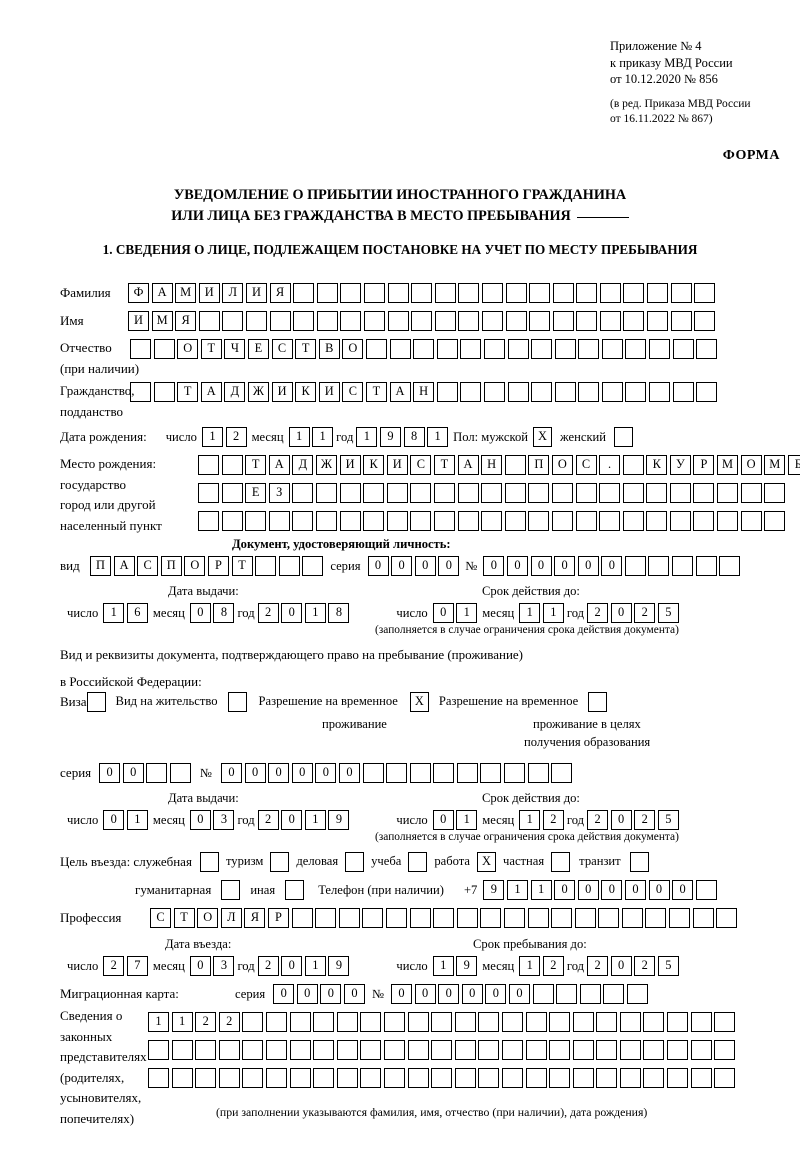 The width and height of the screenshot is (800, 1163). What do you see at coordinates (494, 890) in the screenshot?
I see `phone-field-cell: 9` at bounding box center [494, 890].